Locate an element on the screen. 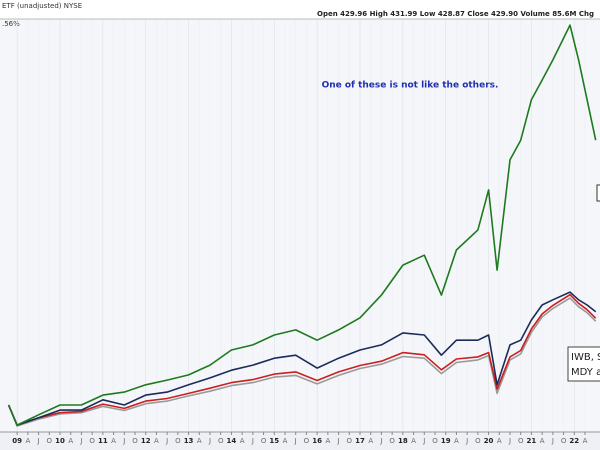 The width and height of the screenshot is (600, 450). header-bar is located at coordinates (300, 9).